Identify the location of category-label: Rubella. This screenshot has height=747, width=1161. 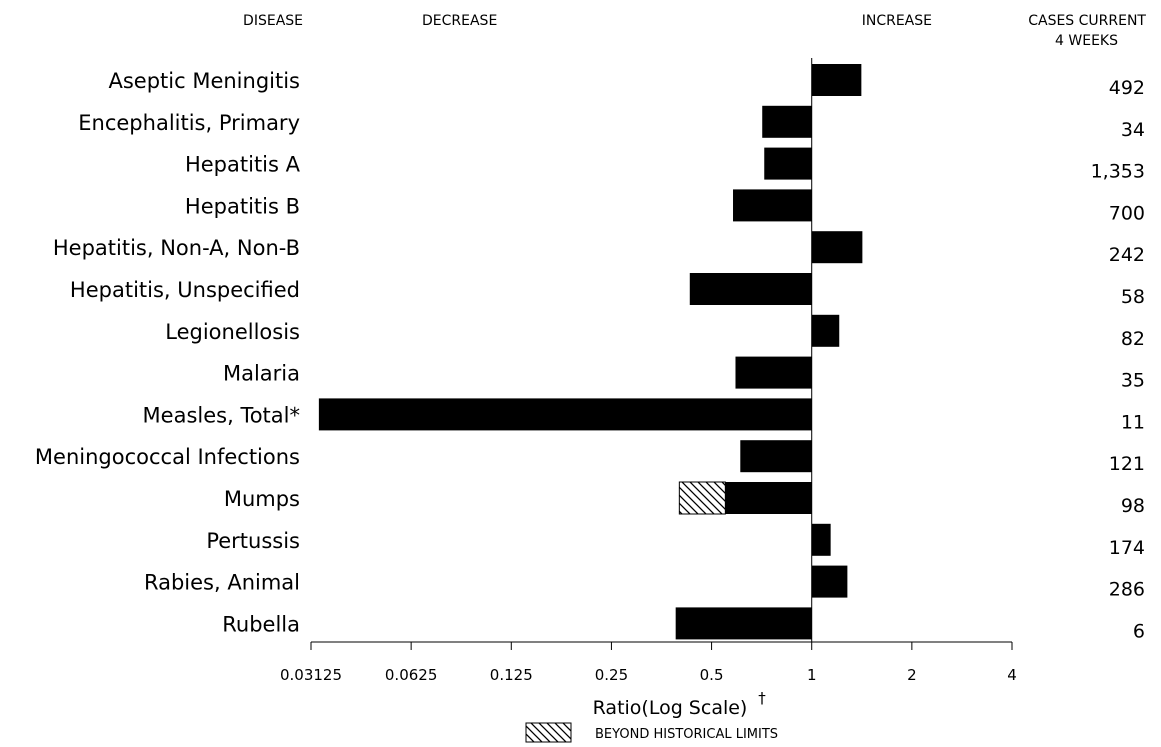
(261, 624).